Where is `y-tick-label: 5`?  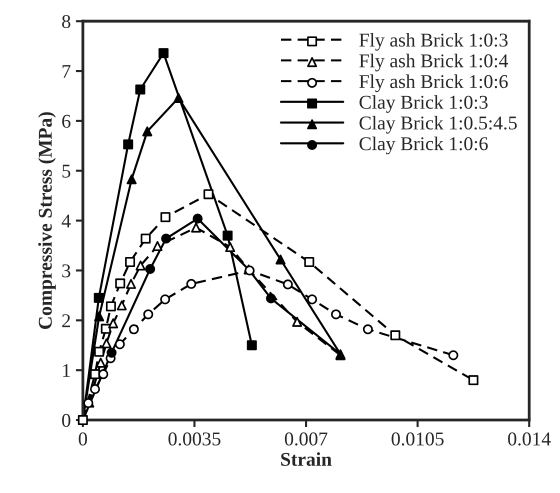
y-tick-label: 5 is located at coordinates (66, 171).